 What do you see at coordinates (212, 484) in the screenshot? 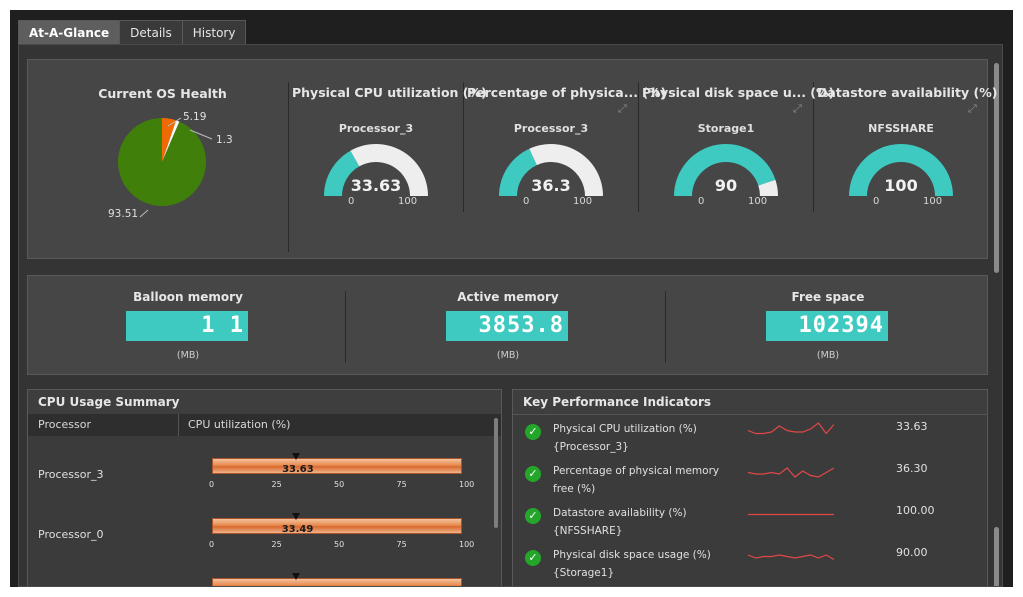
I see `axis-tick-label: 0` at bounding box center [212, 484].